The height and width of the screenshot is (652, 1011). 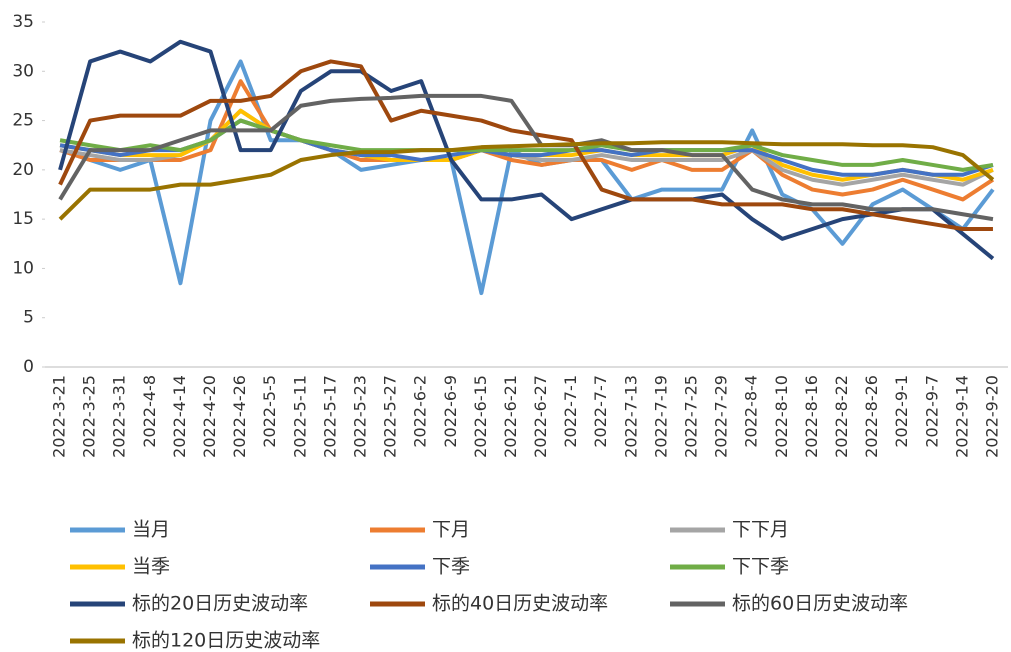 What do you see at coordinates (149, 411) in the screenshot?
I see `x-tick-label: 2022-4-8` at bounding box center [149, 411].